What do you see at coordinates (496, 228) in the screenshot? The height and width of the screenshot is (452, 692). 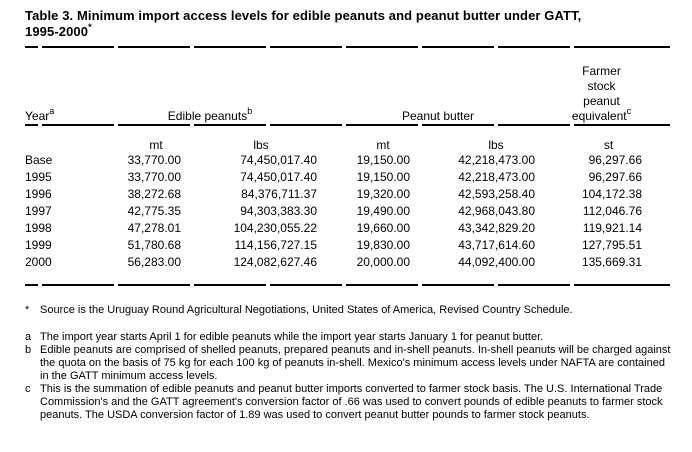 I see `value-cell: 43,342,829.20` at bounding box center [496, 228].